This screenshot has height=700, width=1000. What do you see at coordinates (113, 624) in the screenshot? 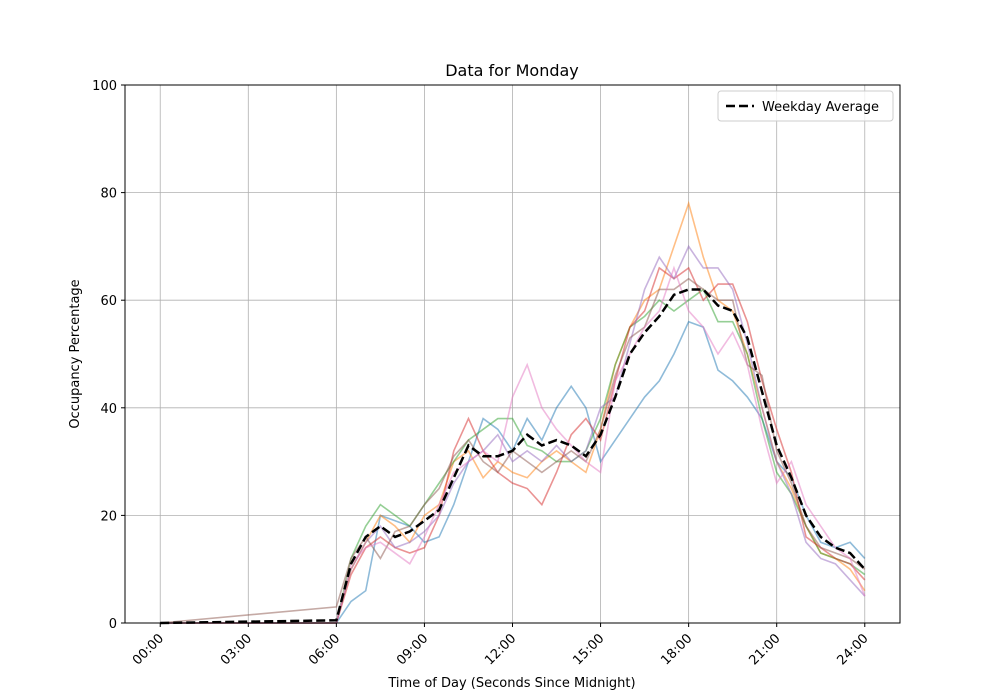
I see `y-tick-label: 0` at bounding box center [113, 624].